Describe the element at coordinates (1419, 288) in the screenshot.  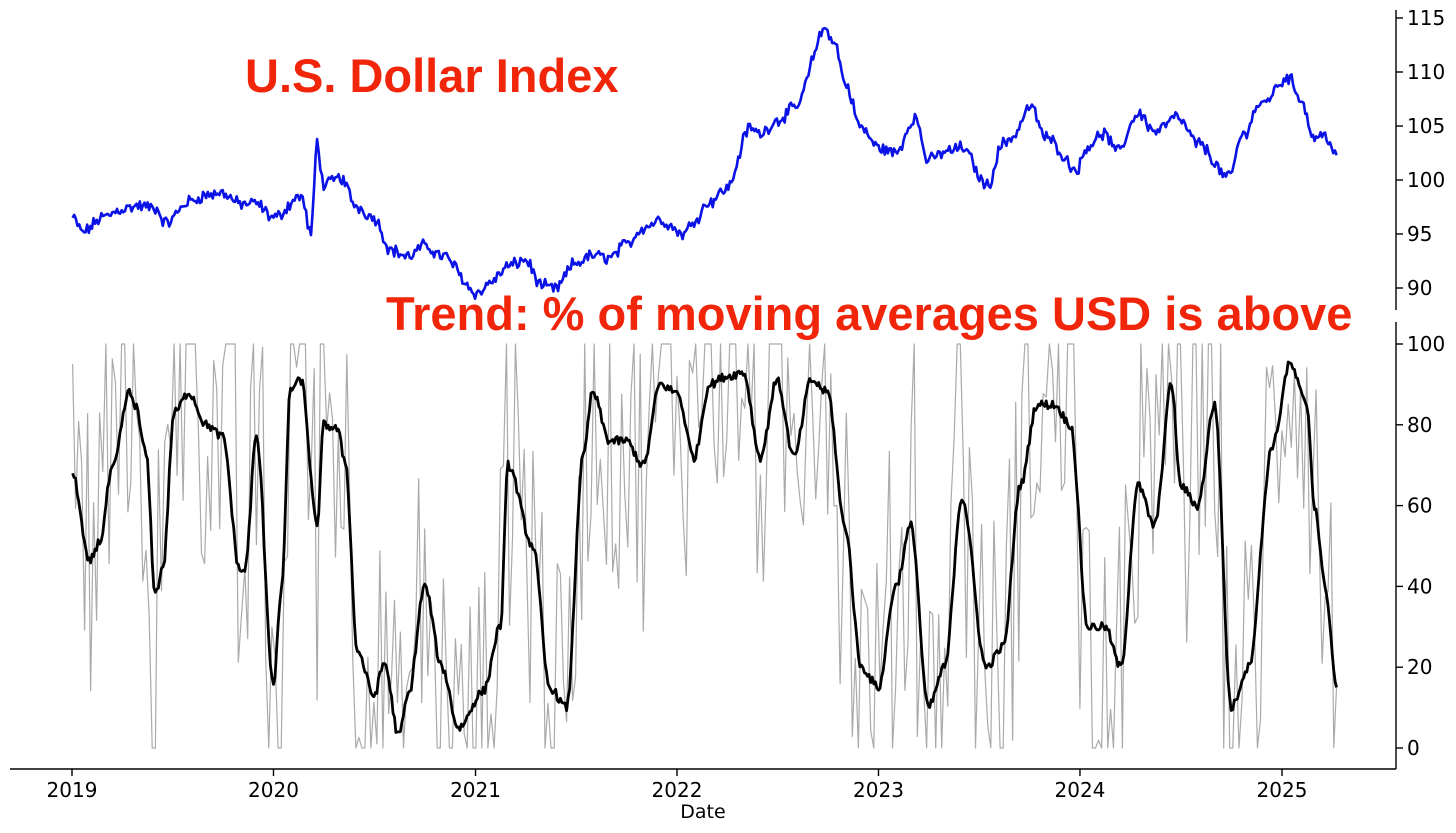
I see `y-tick-label: 90` at that location.